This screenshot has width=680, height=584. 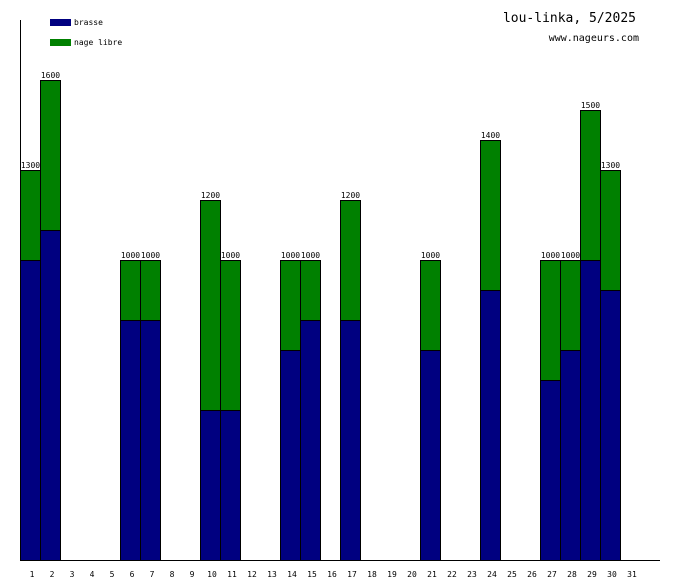 What do you see at coordinates (492, 574) in the screenshot?
I see `x-tick-label: 24` at bounding box center [492, 574].